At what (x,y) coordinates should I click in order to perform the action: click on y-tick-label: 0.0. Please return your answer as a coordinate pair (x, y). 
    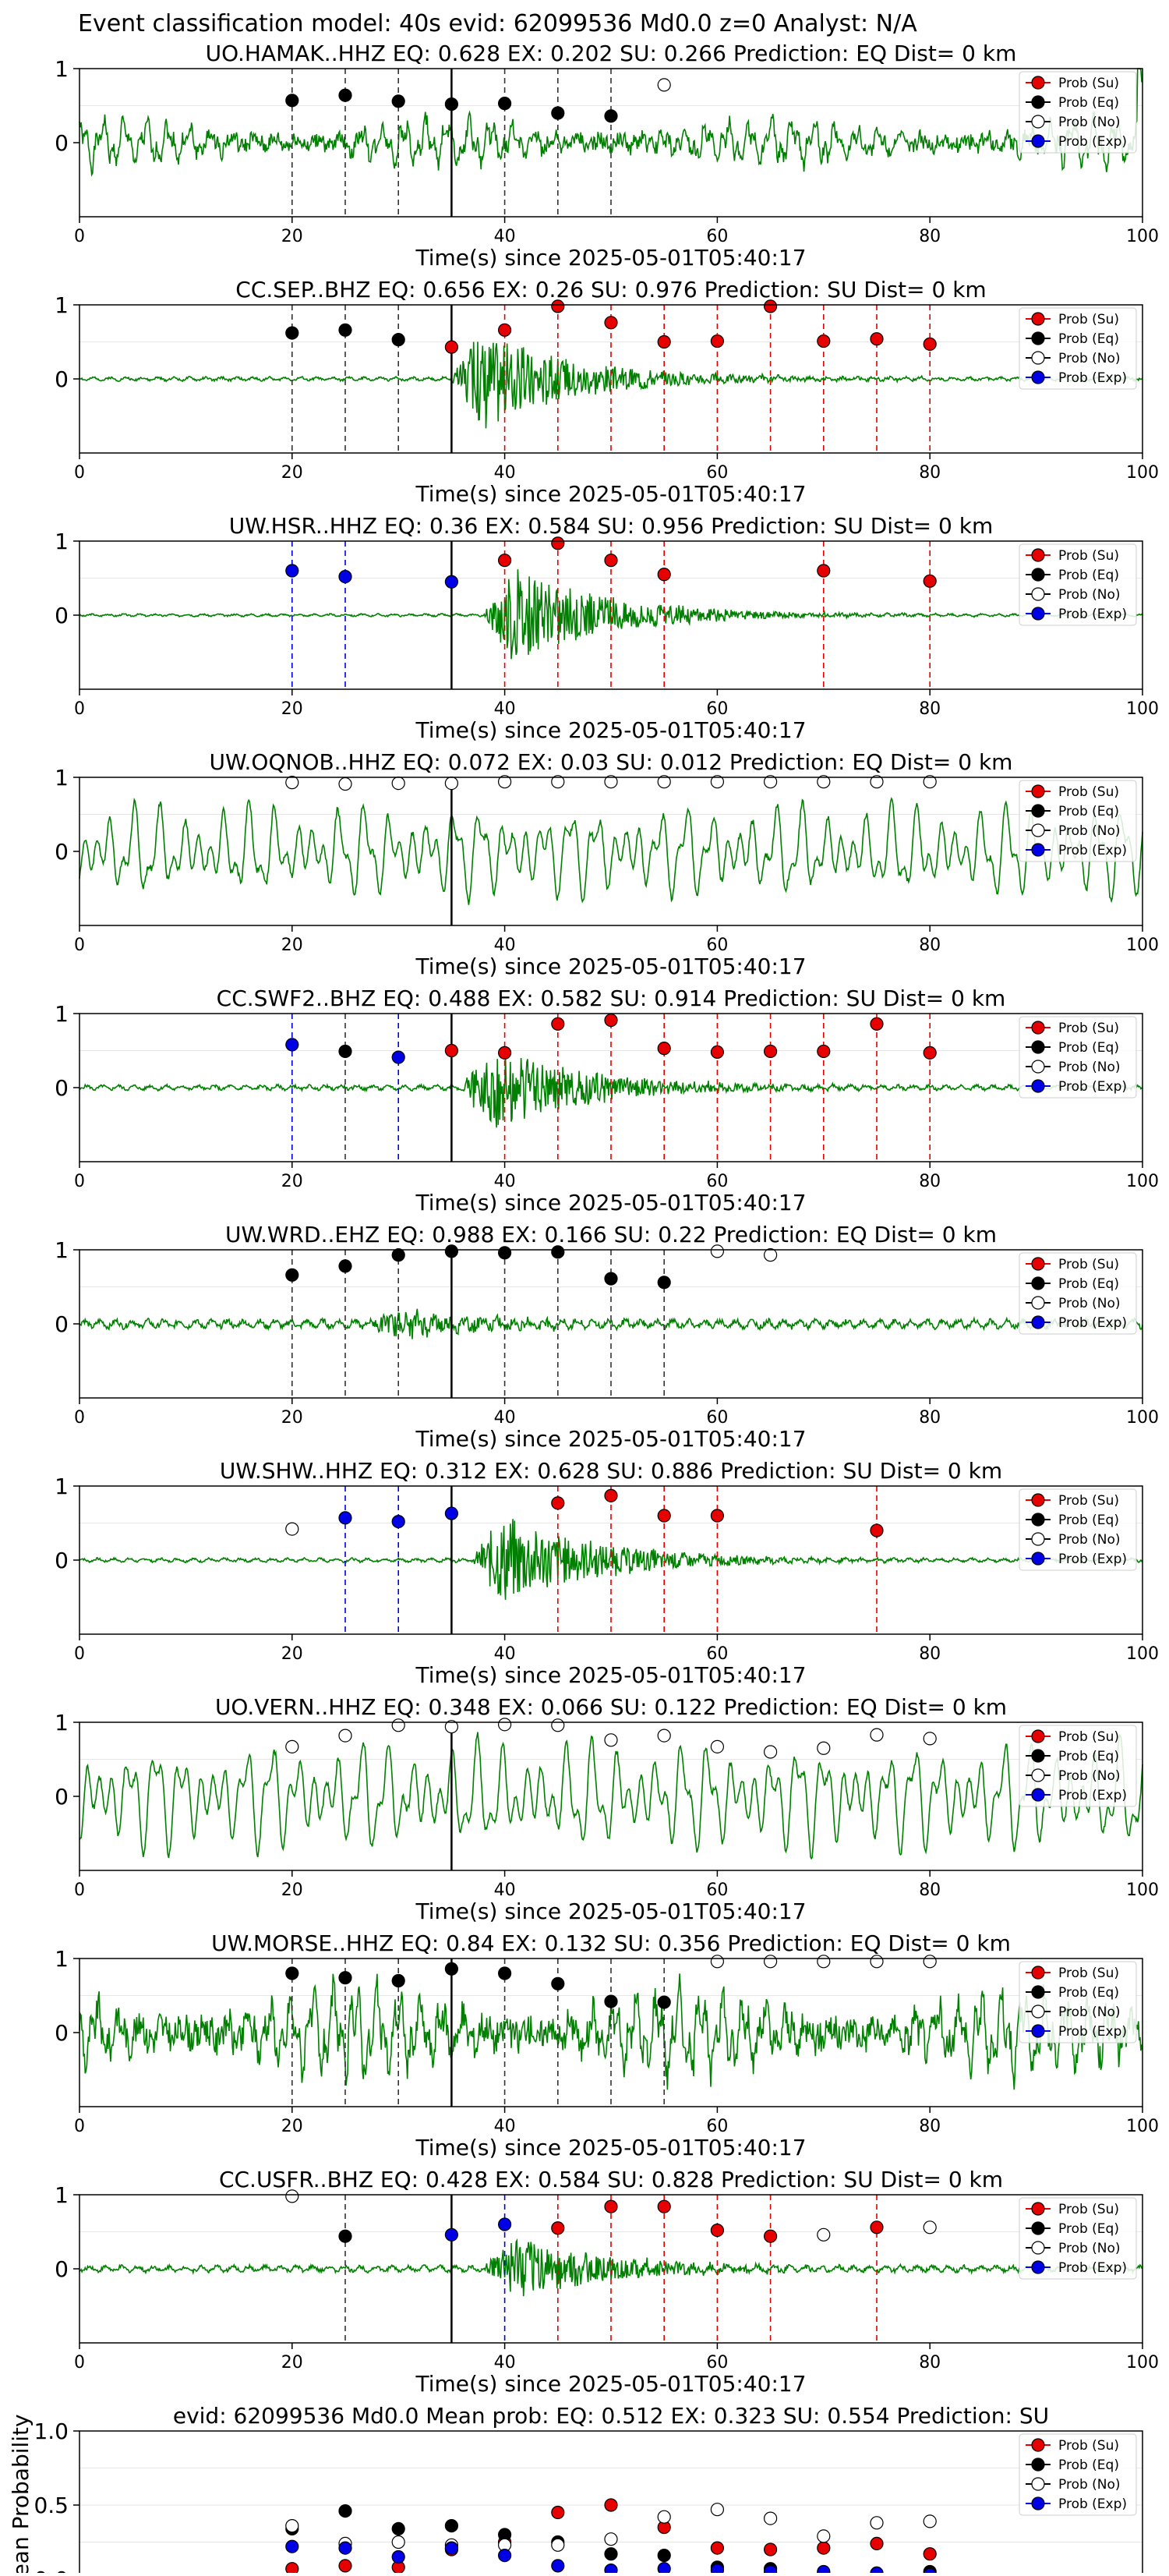
    Looking at the image, I should click on (51, 2570).